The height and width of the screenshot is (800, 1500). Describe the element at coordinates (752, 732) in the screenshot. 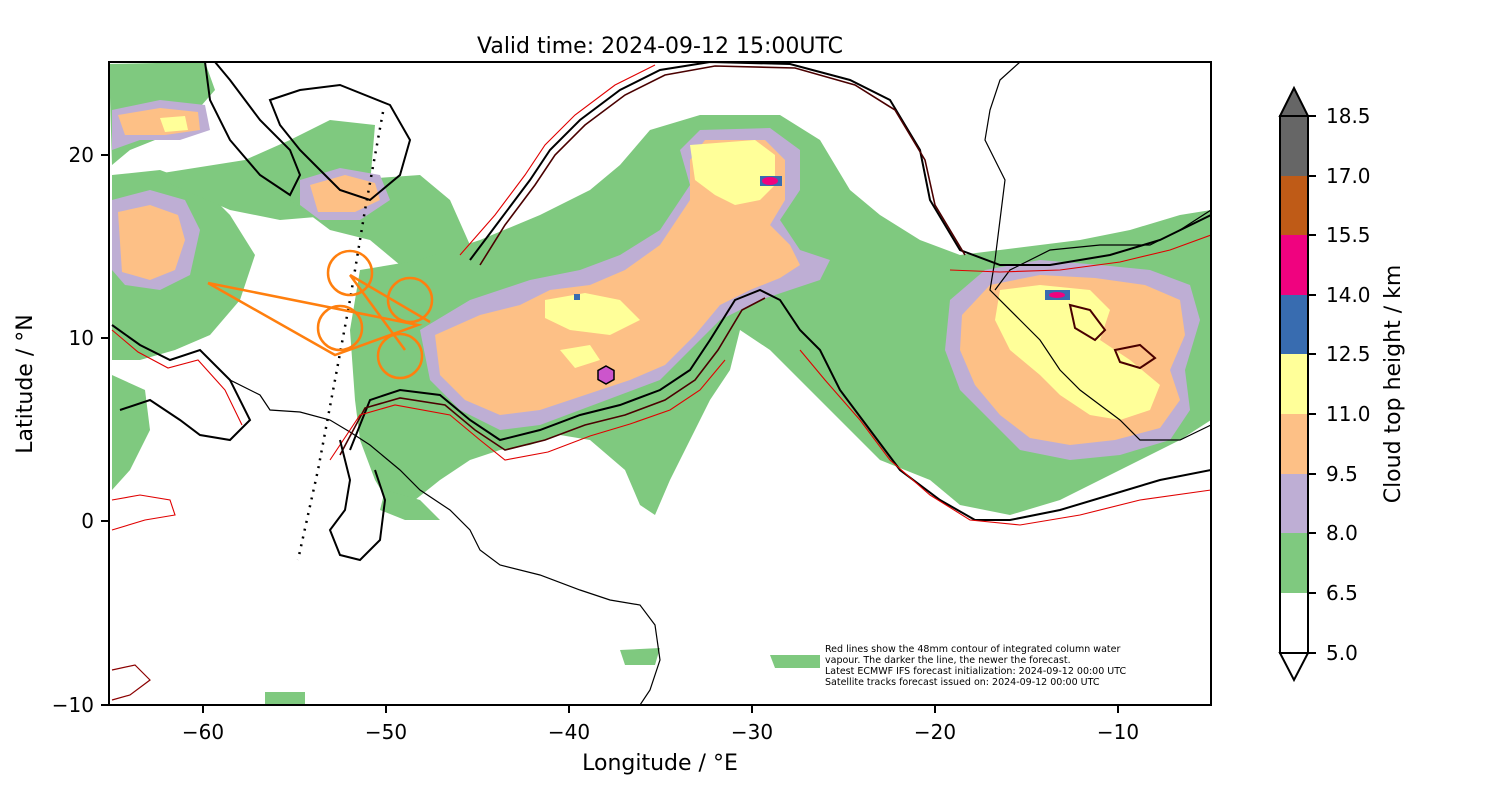

I see `x-tick-label: −30` at that location.